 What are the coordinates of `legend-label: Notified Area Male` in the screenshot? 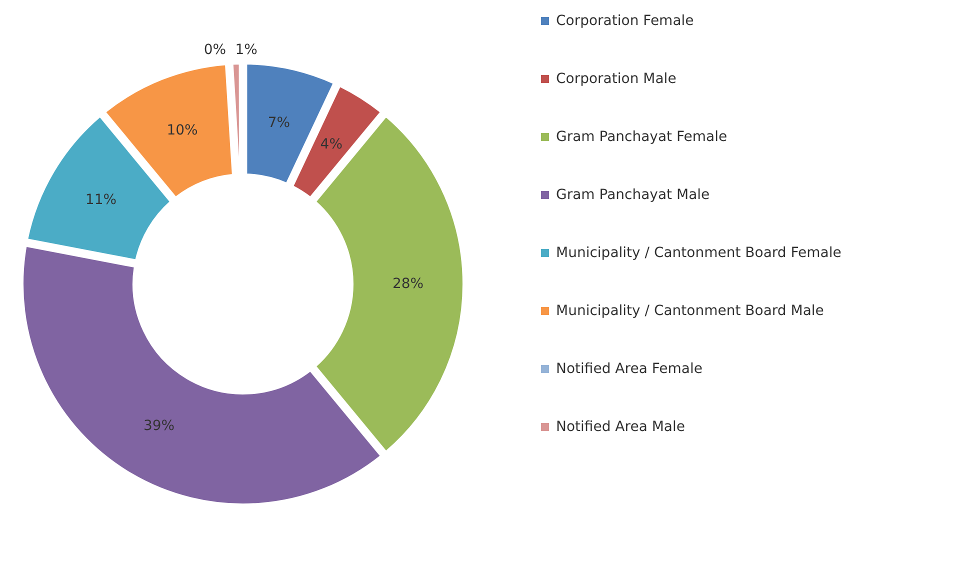 It's located at (621, 427).